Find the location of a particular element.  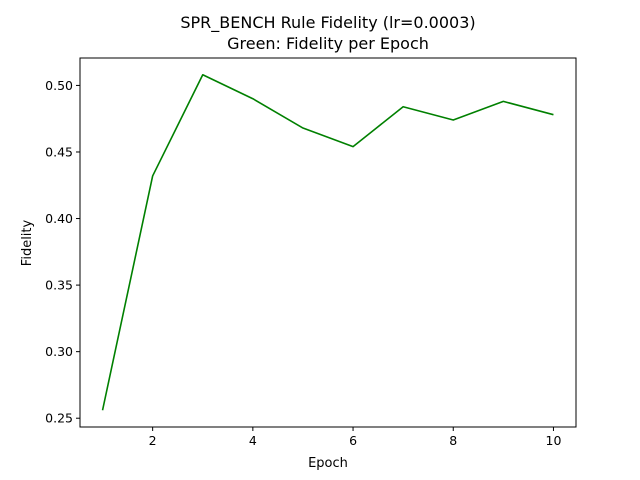

y-tick-label: 0.50 is located at coordinates (59, 85).